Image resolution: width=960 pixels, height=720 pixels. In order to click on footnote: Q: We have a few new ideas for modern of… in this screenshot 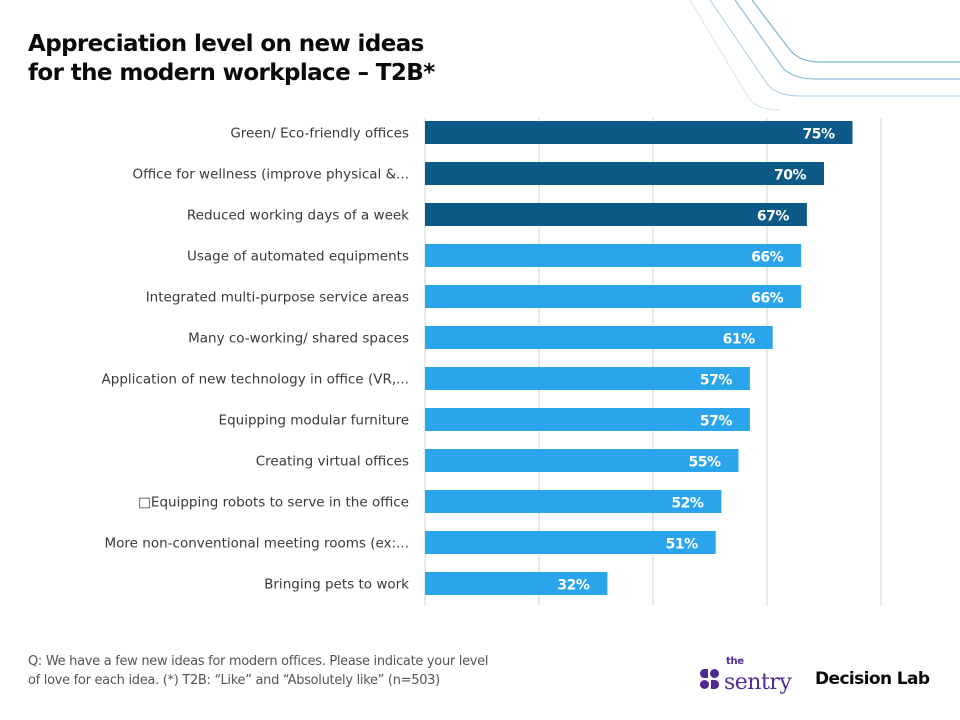, I will do `click(308, 671)`.